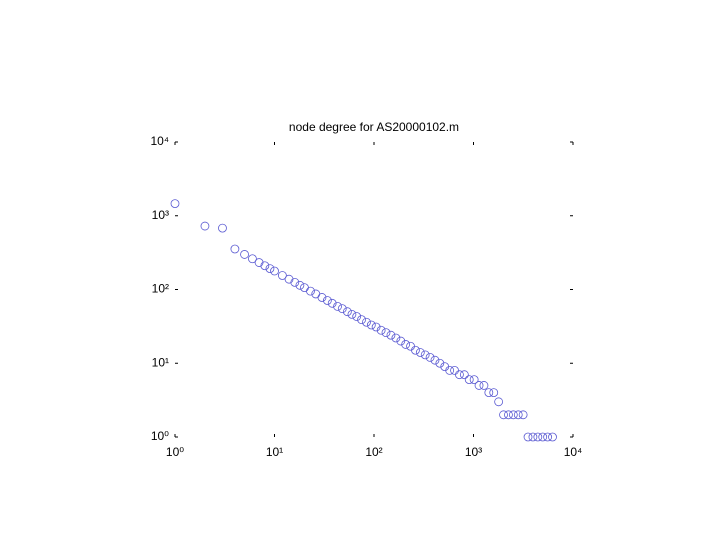  What do you see at coordinates (373, 452) in the screenshot?
I see `x-tick-label: 10²` at bounding box center [373, 452].